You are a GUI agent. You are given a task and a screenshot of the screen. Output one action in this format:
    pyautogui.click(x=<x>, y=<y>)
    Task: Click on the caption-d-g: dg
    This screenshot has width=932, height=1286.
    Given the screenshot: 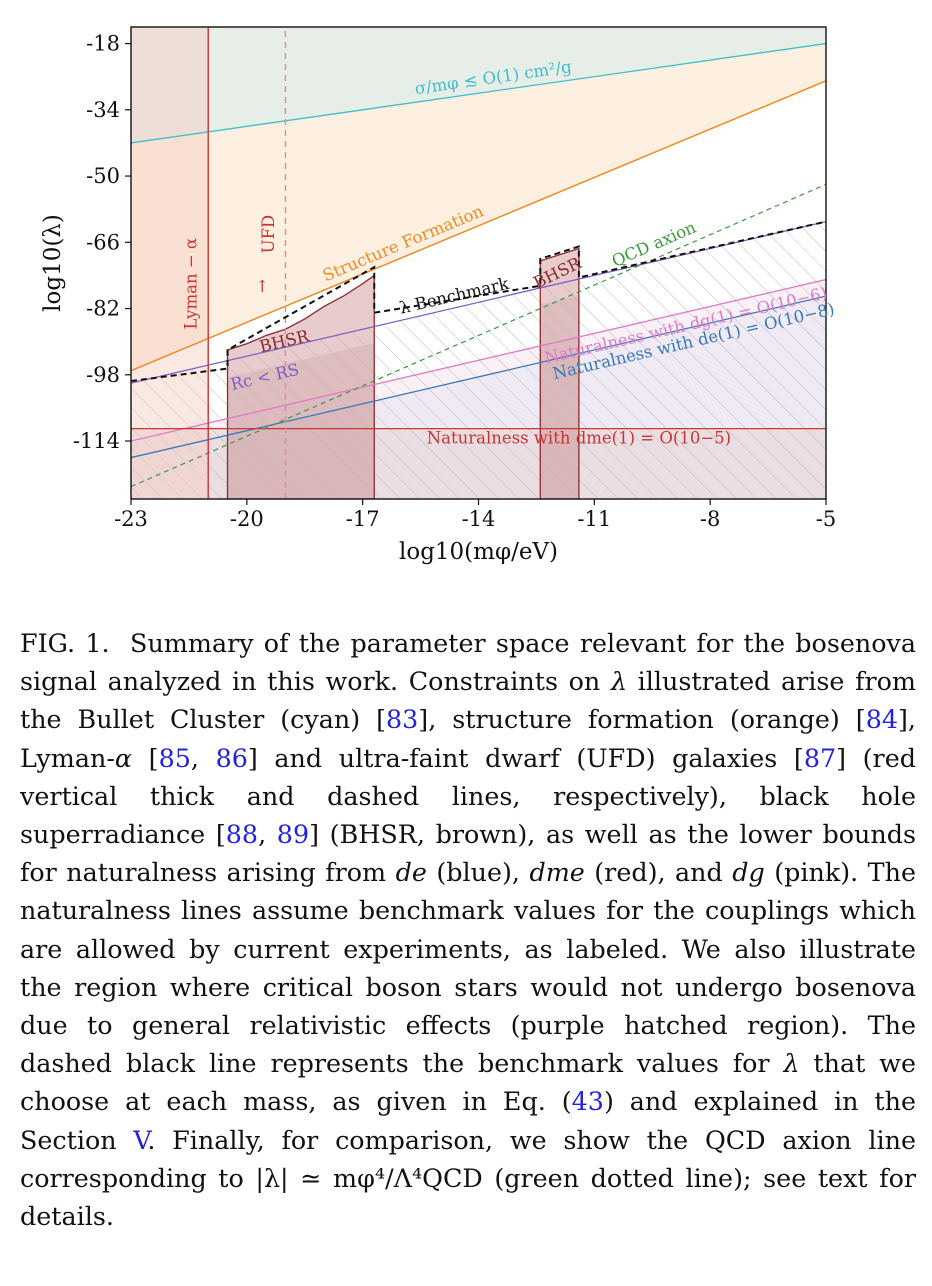 What is the action you would take?
    pyautogui.click(x=748, y=872)
    